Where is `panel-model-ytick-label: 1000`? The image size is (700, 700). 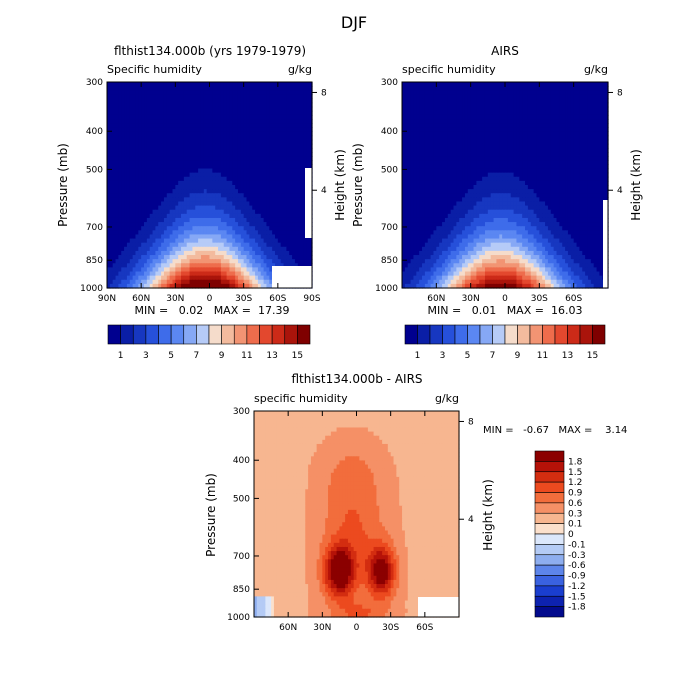
panel-model-ytick-label: 1000 is located at coordinates (91, 289).